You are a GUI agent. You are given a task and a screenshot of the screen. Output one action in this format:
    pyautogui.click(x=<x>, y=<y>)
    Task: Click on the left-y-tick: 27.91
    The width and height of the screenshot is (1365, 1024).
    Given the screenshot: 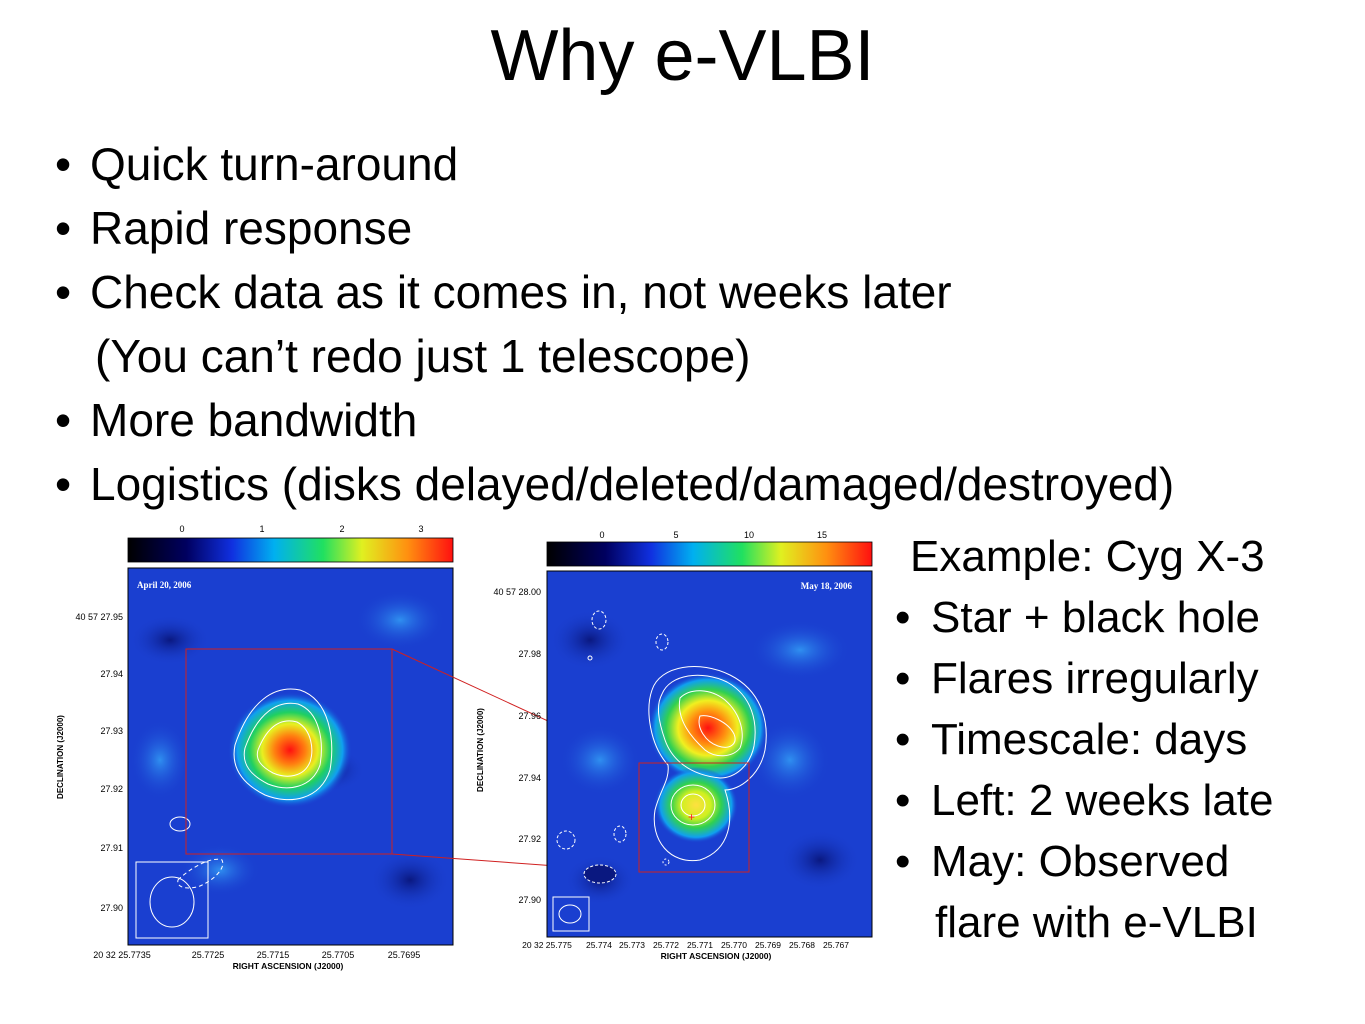 What is the action you would take?
    pyautogui.click(x=111, y=848)
    